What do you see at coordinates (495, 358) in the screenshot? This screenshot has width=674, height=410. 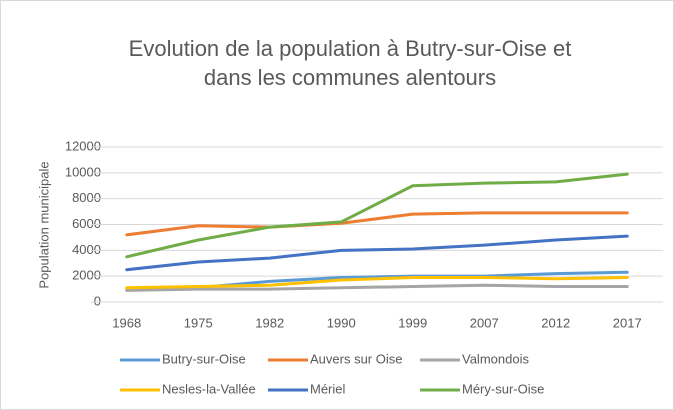 I see `legend-label: Valmondois` at bounding box center [495, 358].